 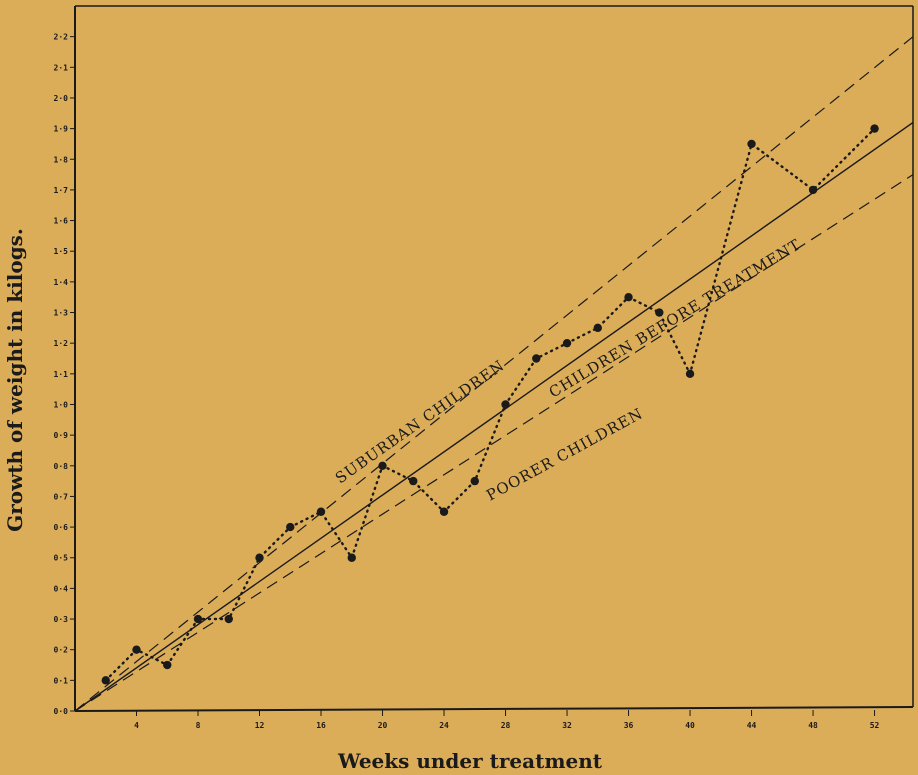 What do you see at coordinates (136, 725) in the screenshot?
I see `x-tick-label: 4` at bounding box center [136, 725].